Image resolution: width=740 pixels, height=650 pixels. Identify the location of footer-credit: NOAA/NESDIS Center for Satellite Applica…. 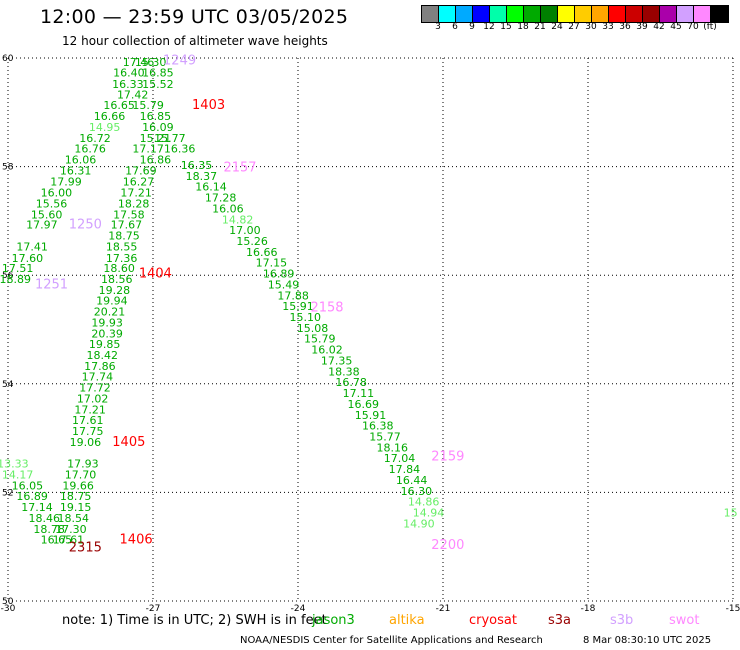
(391, 640).